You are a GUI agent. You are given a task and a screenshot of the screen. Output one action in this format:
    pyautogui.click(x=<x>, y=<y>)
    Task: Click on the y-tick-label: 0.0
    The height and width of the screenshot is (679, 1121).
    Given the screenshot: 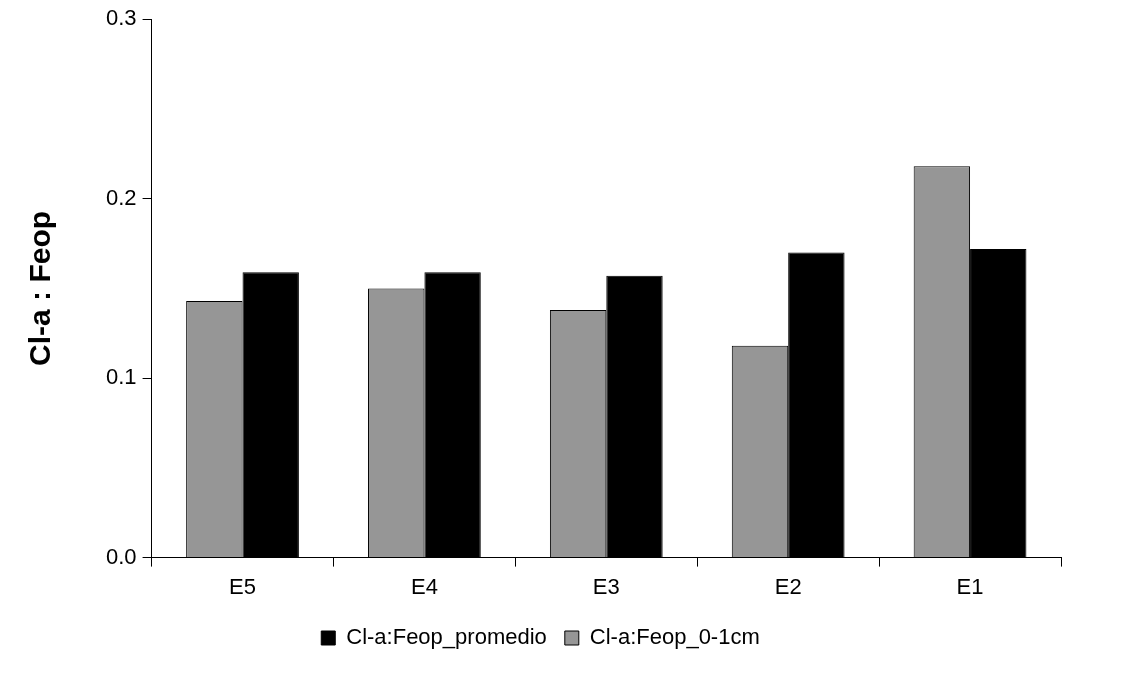 What is the action you would take?
    pyautogui.click(x=121, y=556)
    